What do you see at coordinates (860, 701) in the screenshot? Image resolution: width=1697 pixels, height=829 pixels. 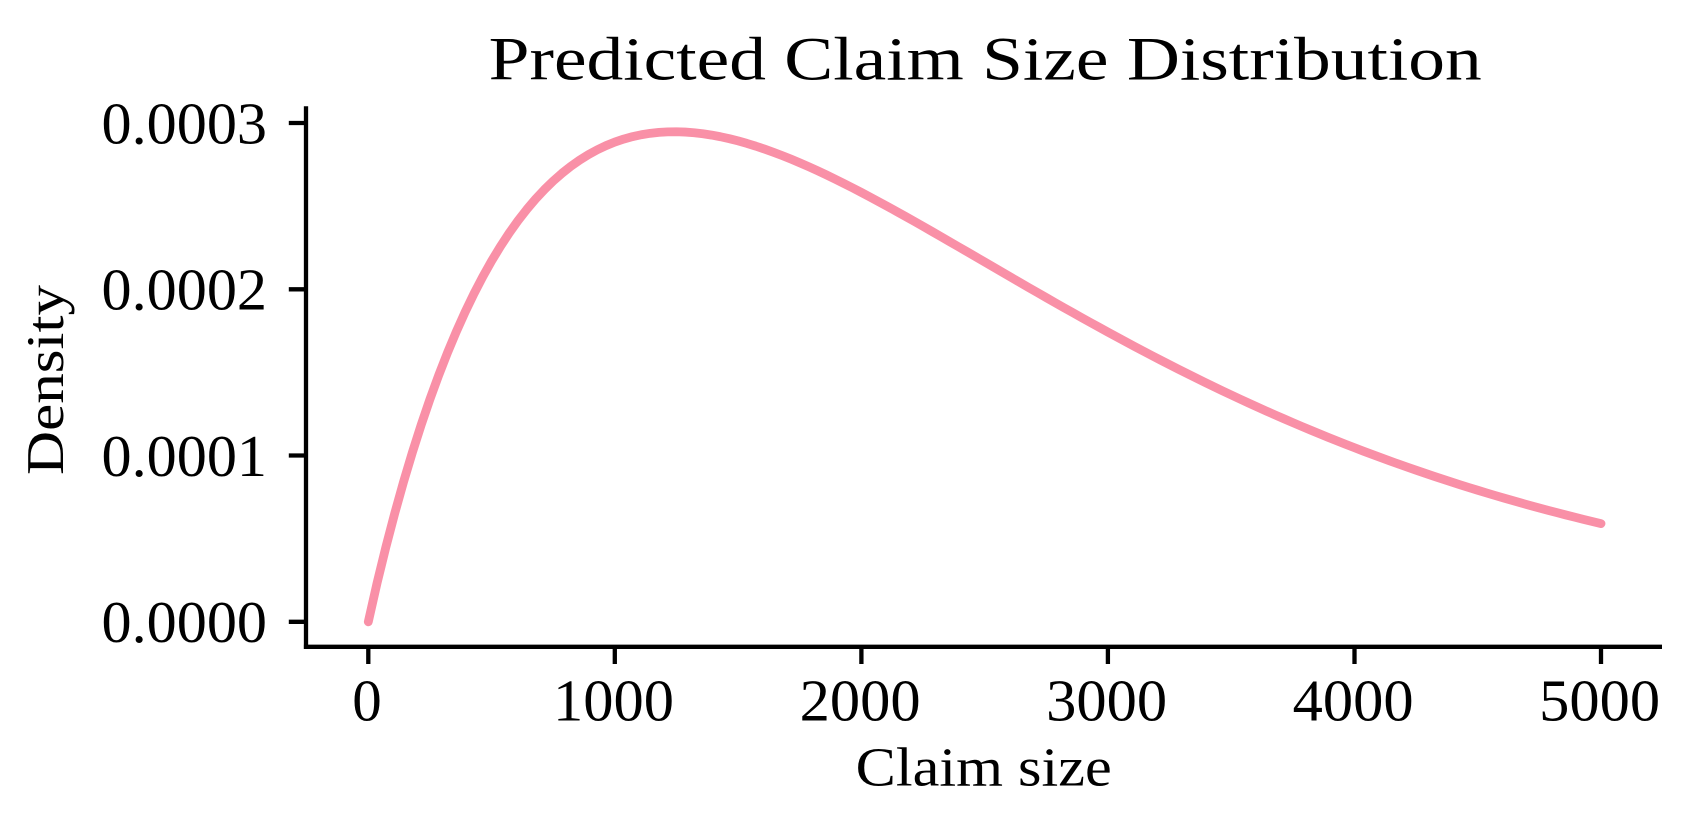 I see `svg-text: 2000` at bounding box center [860, 701].